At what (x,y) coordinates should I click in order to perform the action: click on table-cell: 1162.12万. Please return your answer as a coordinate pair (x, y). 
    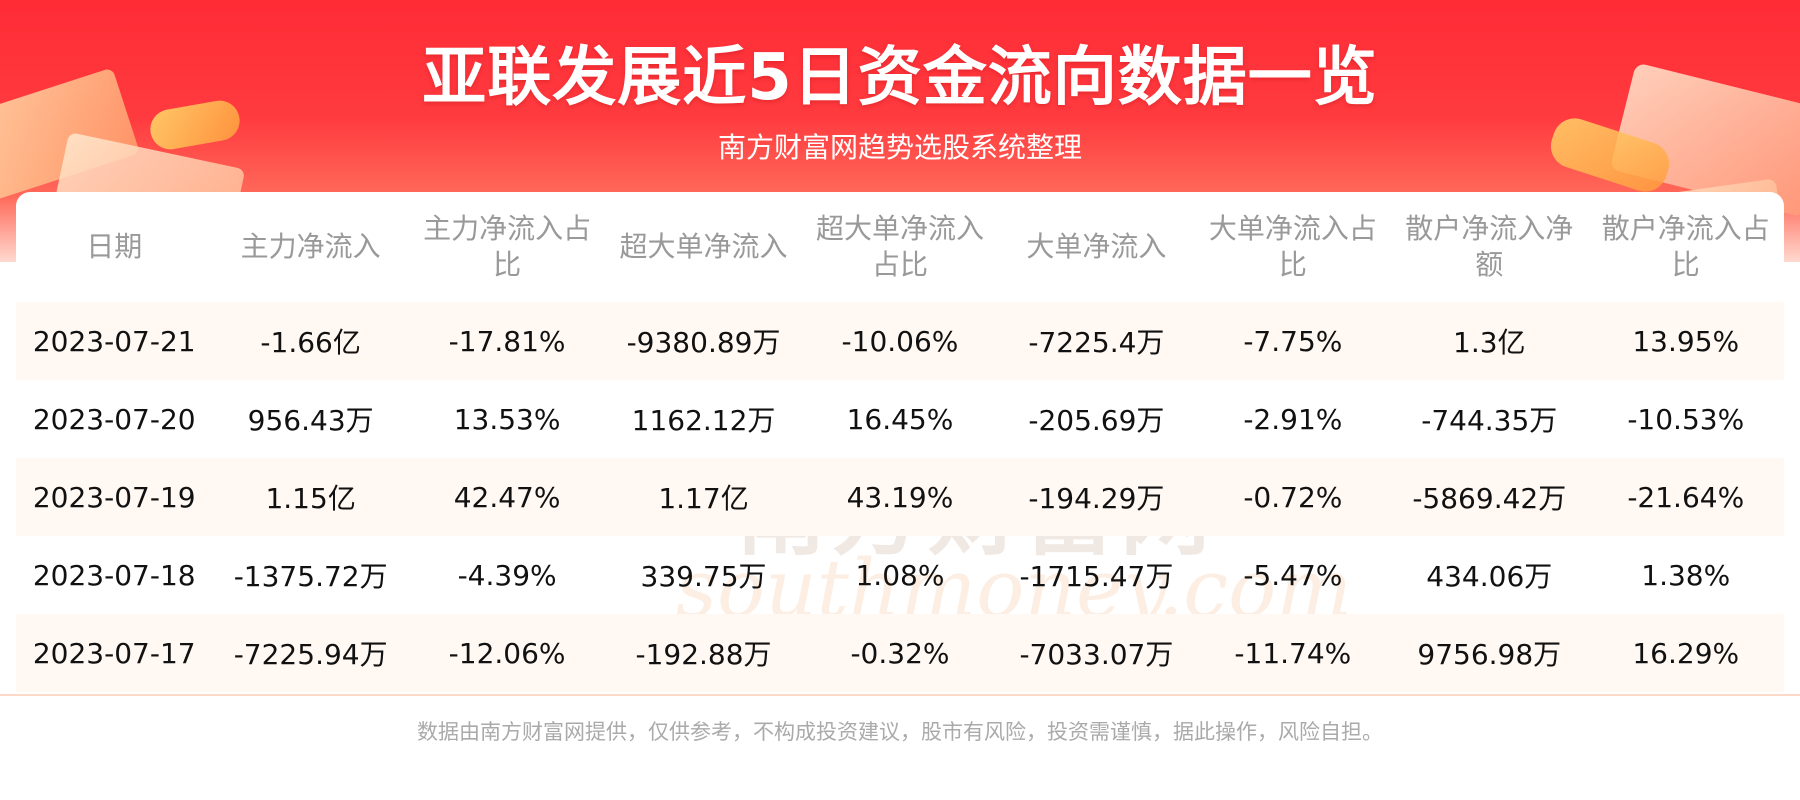
    Looking at the image, I should click on (703, 420).